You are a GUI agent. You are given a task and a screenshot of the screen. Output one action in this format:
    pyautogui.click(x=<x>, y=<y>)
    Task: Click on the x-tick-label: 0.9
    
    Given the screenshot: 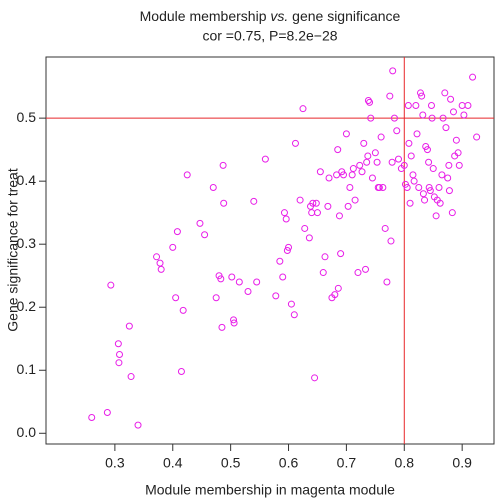 What is the action you would take?
    pyautogui.click(x=462, y=463)
    